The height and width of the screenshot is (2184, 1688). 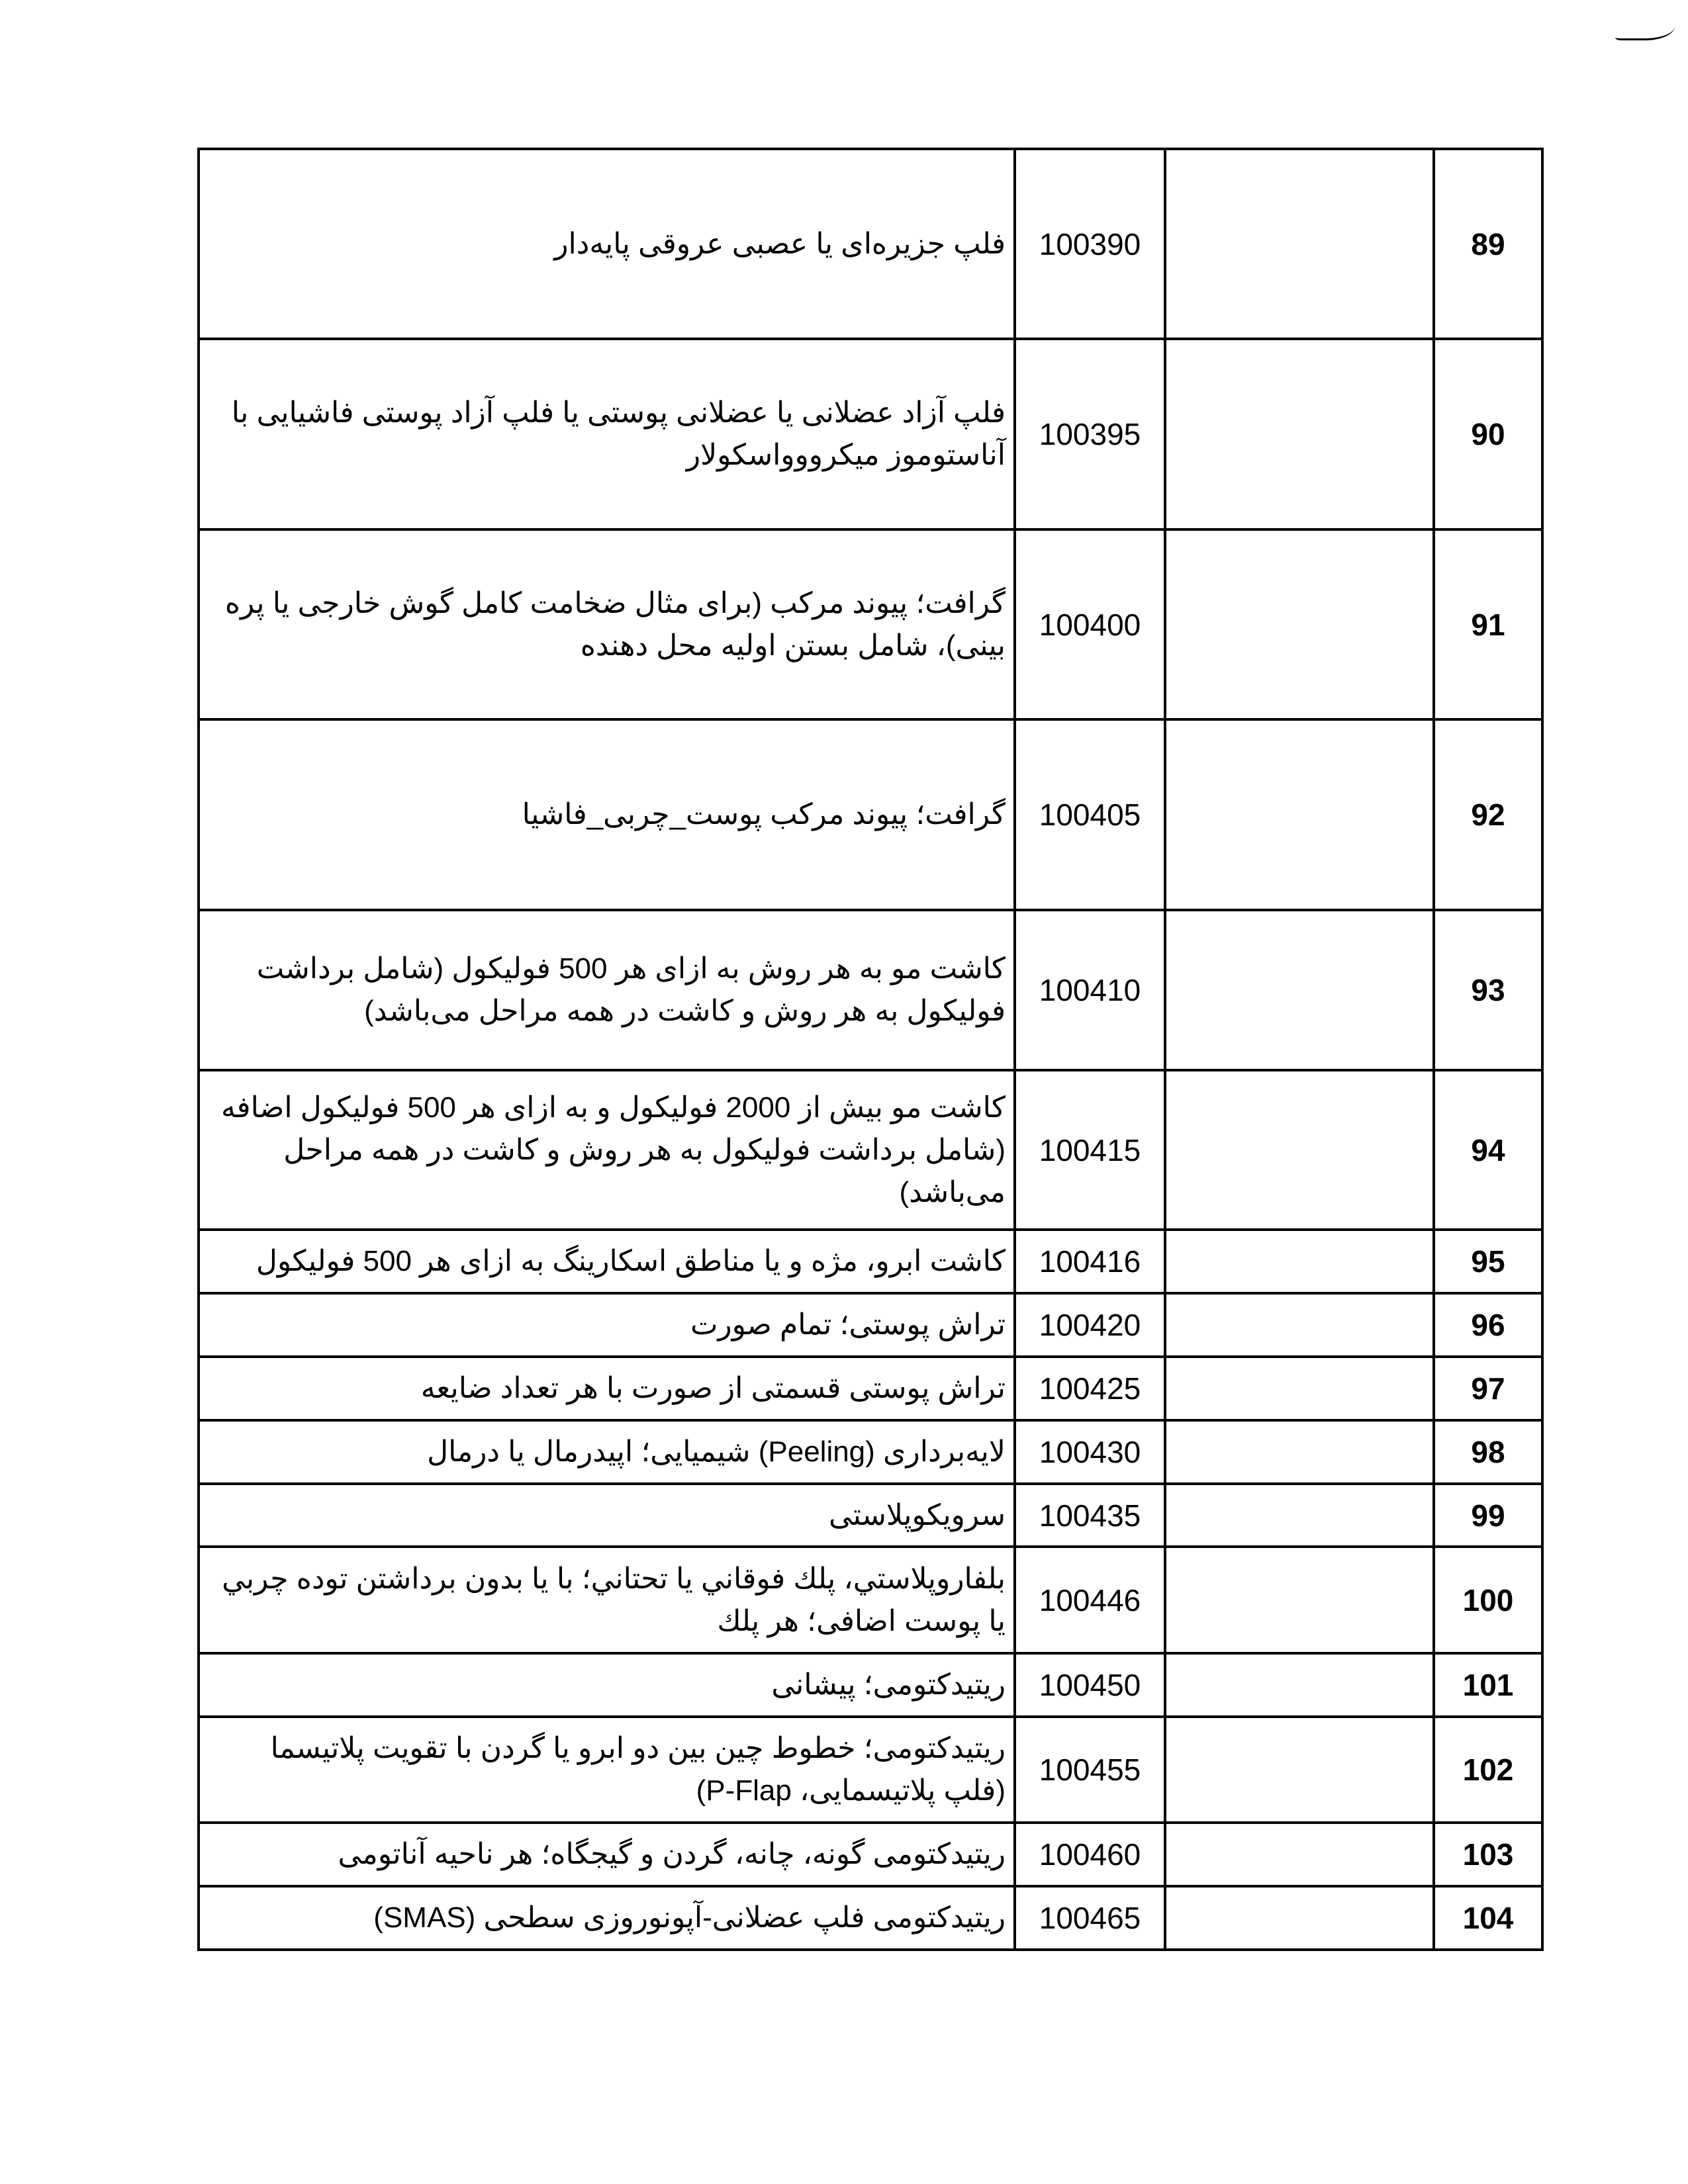 What do you see at coordinates (1089, 244) in the screenshot?
I see `code-cell: 100390` at bounding box center [1089, 244].